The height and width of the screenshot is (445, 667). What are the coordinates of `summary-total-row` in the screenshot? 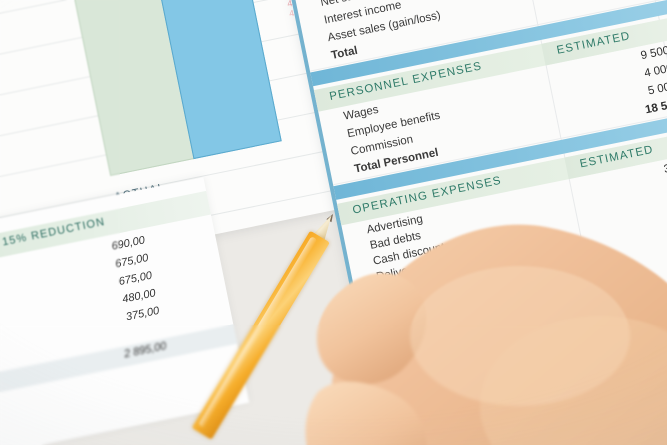 It's located at (119, 367).